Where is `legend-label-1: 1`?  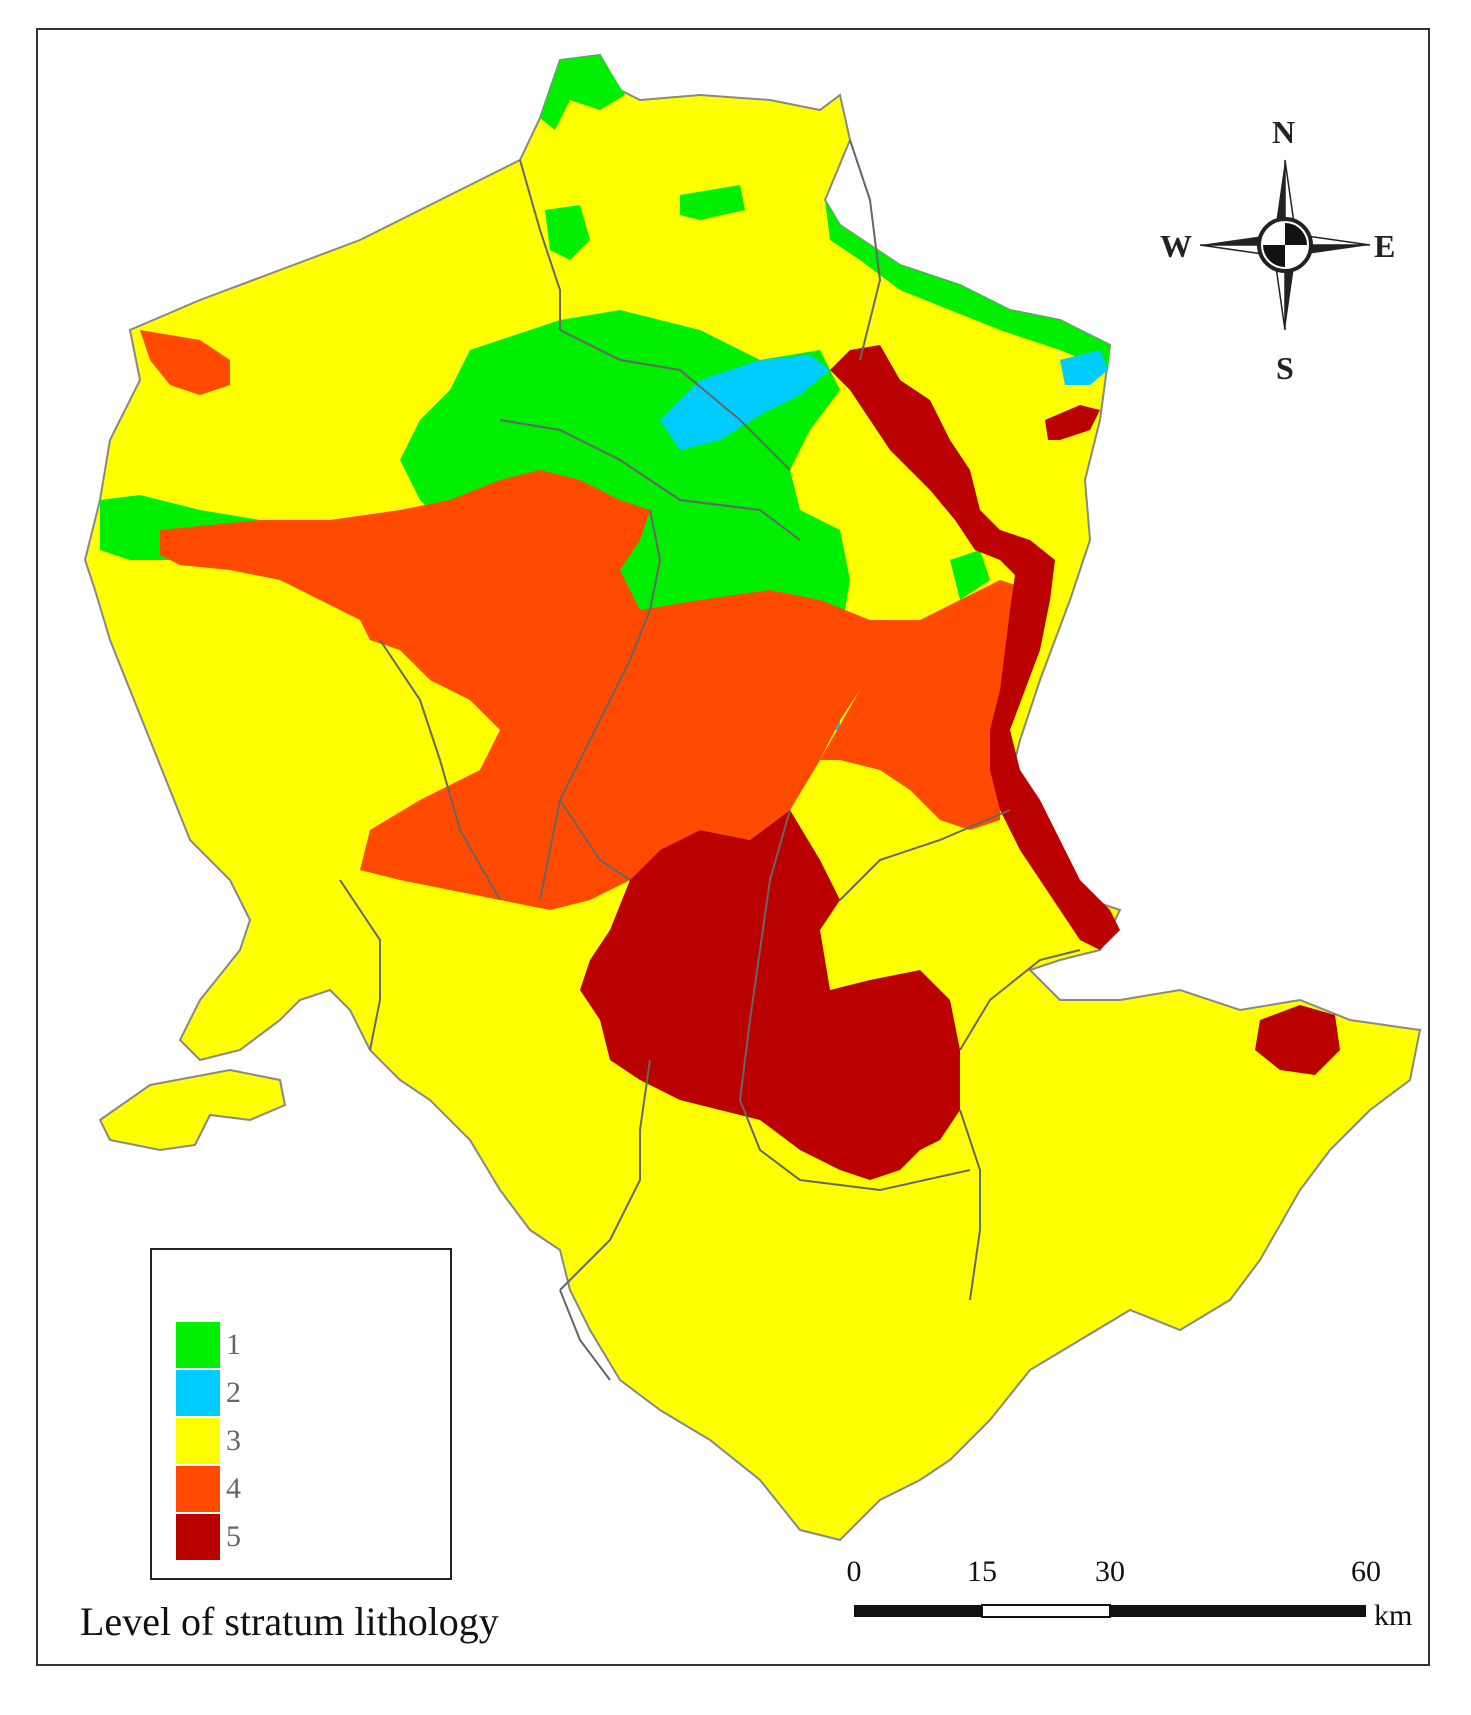 legend-label-1: 1 is located at coordinates (233, 1344).